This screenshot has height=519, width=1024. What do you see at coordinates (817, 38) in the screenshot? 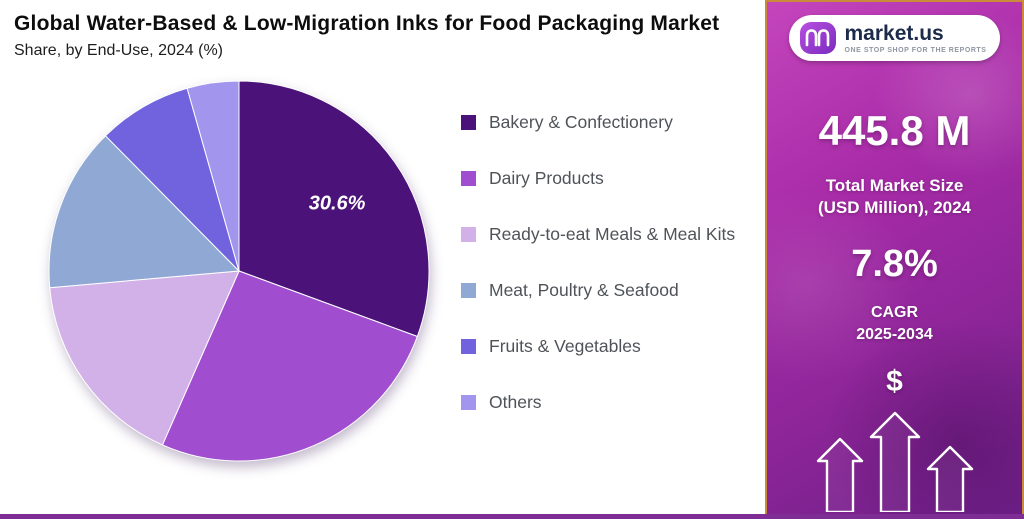
I see `market-us-logo-icon` at bounding box center [817, 38].